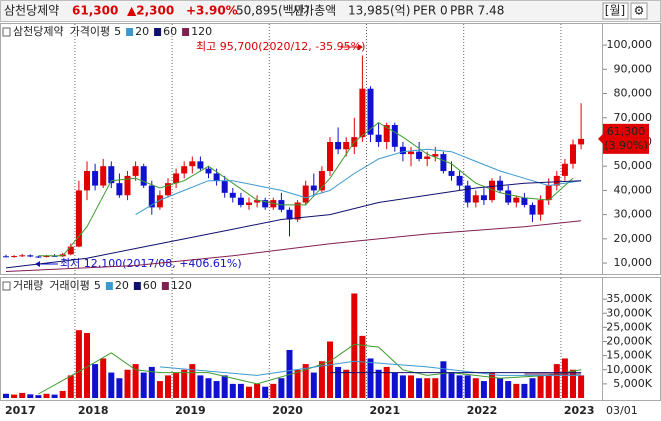 This screenshot has height=421, width=661. Describe the element at coordinates (629, 312) in the screenshot. I see `y-tick-label: 30,000K` at that location.